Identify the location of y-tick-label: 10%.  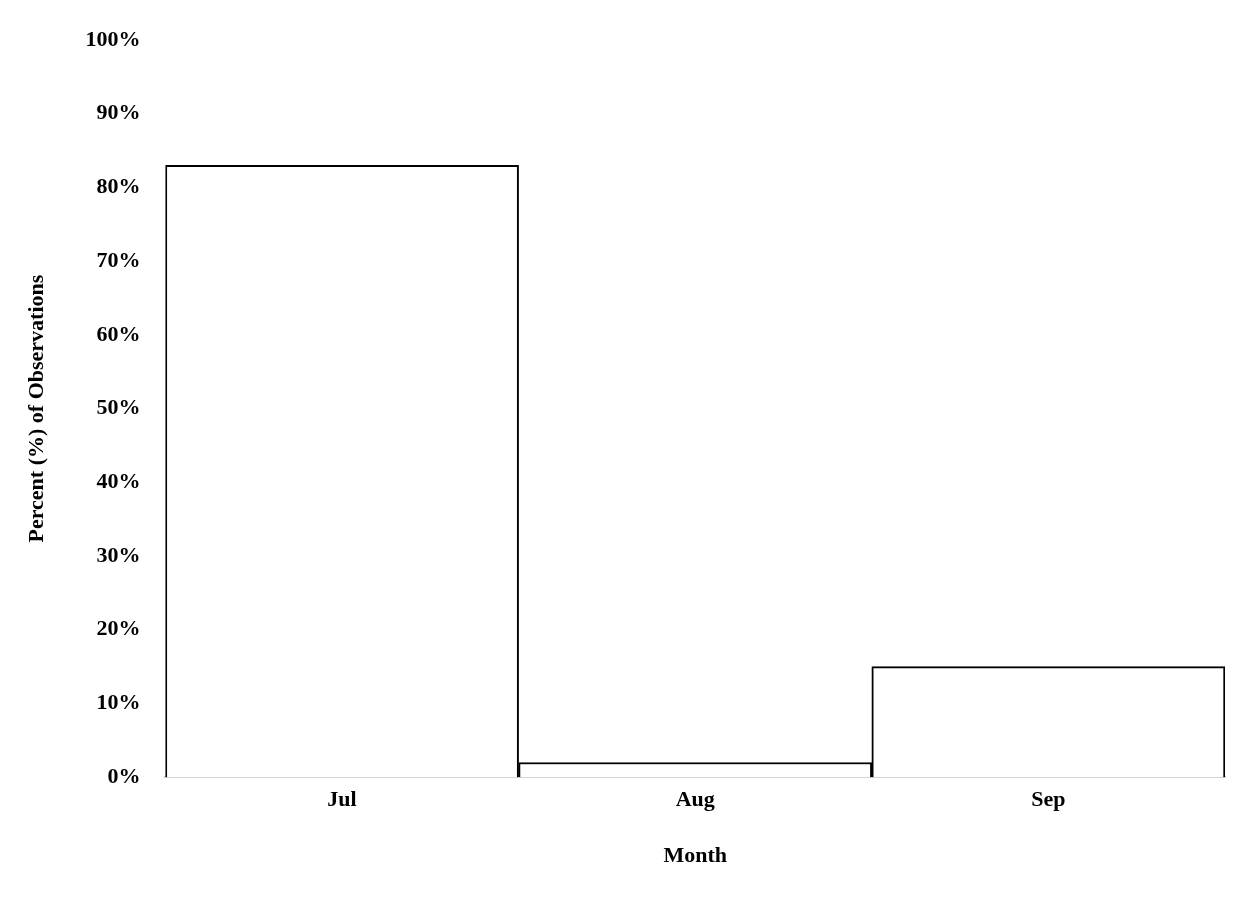
(118, 702).